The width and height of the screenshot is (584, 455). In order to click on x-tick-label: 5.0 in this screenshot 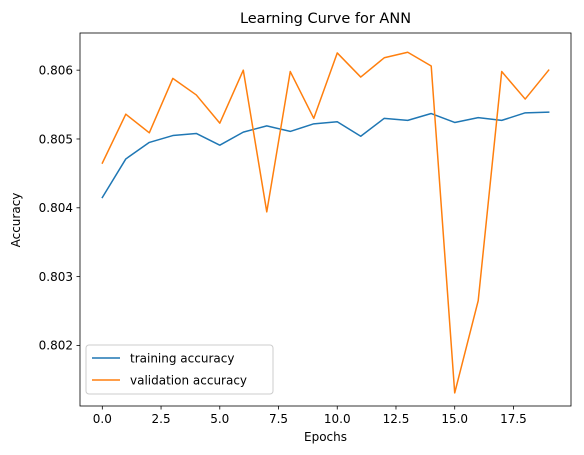, I will do `click(219, 419)`.